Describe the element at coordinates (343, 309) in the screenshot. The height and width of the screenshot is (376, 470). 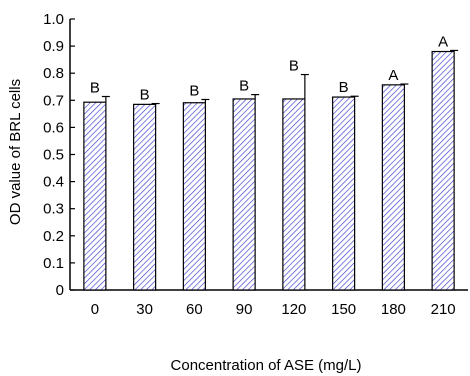
I see `x-tick-label: 150` at that location.